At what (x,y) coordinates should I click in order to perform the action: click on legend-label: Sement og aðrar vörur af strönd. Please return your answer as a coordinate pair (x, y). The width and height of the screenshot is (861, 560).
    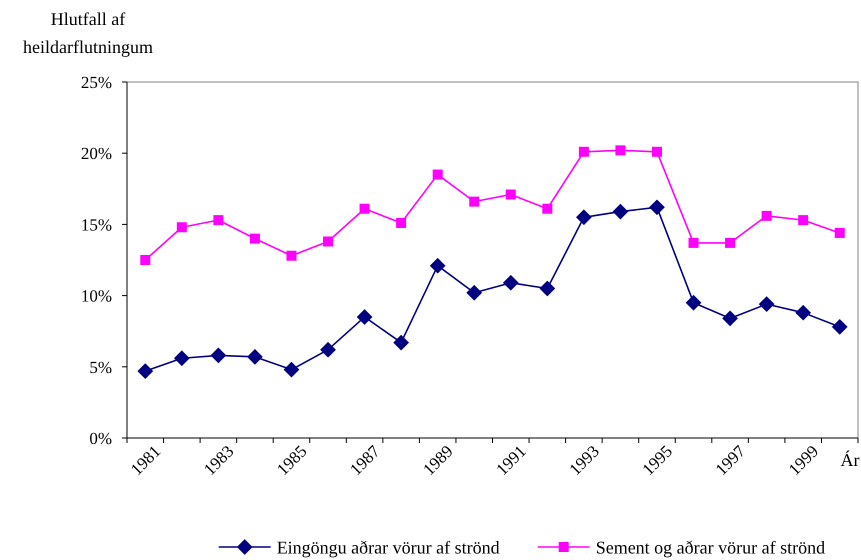
    Looking at the image, I should click on (711, 547).